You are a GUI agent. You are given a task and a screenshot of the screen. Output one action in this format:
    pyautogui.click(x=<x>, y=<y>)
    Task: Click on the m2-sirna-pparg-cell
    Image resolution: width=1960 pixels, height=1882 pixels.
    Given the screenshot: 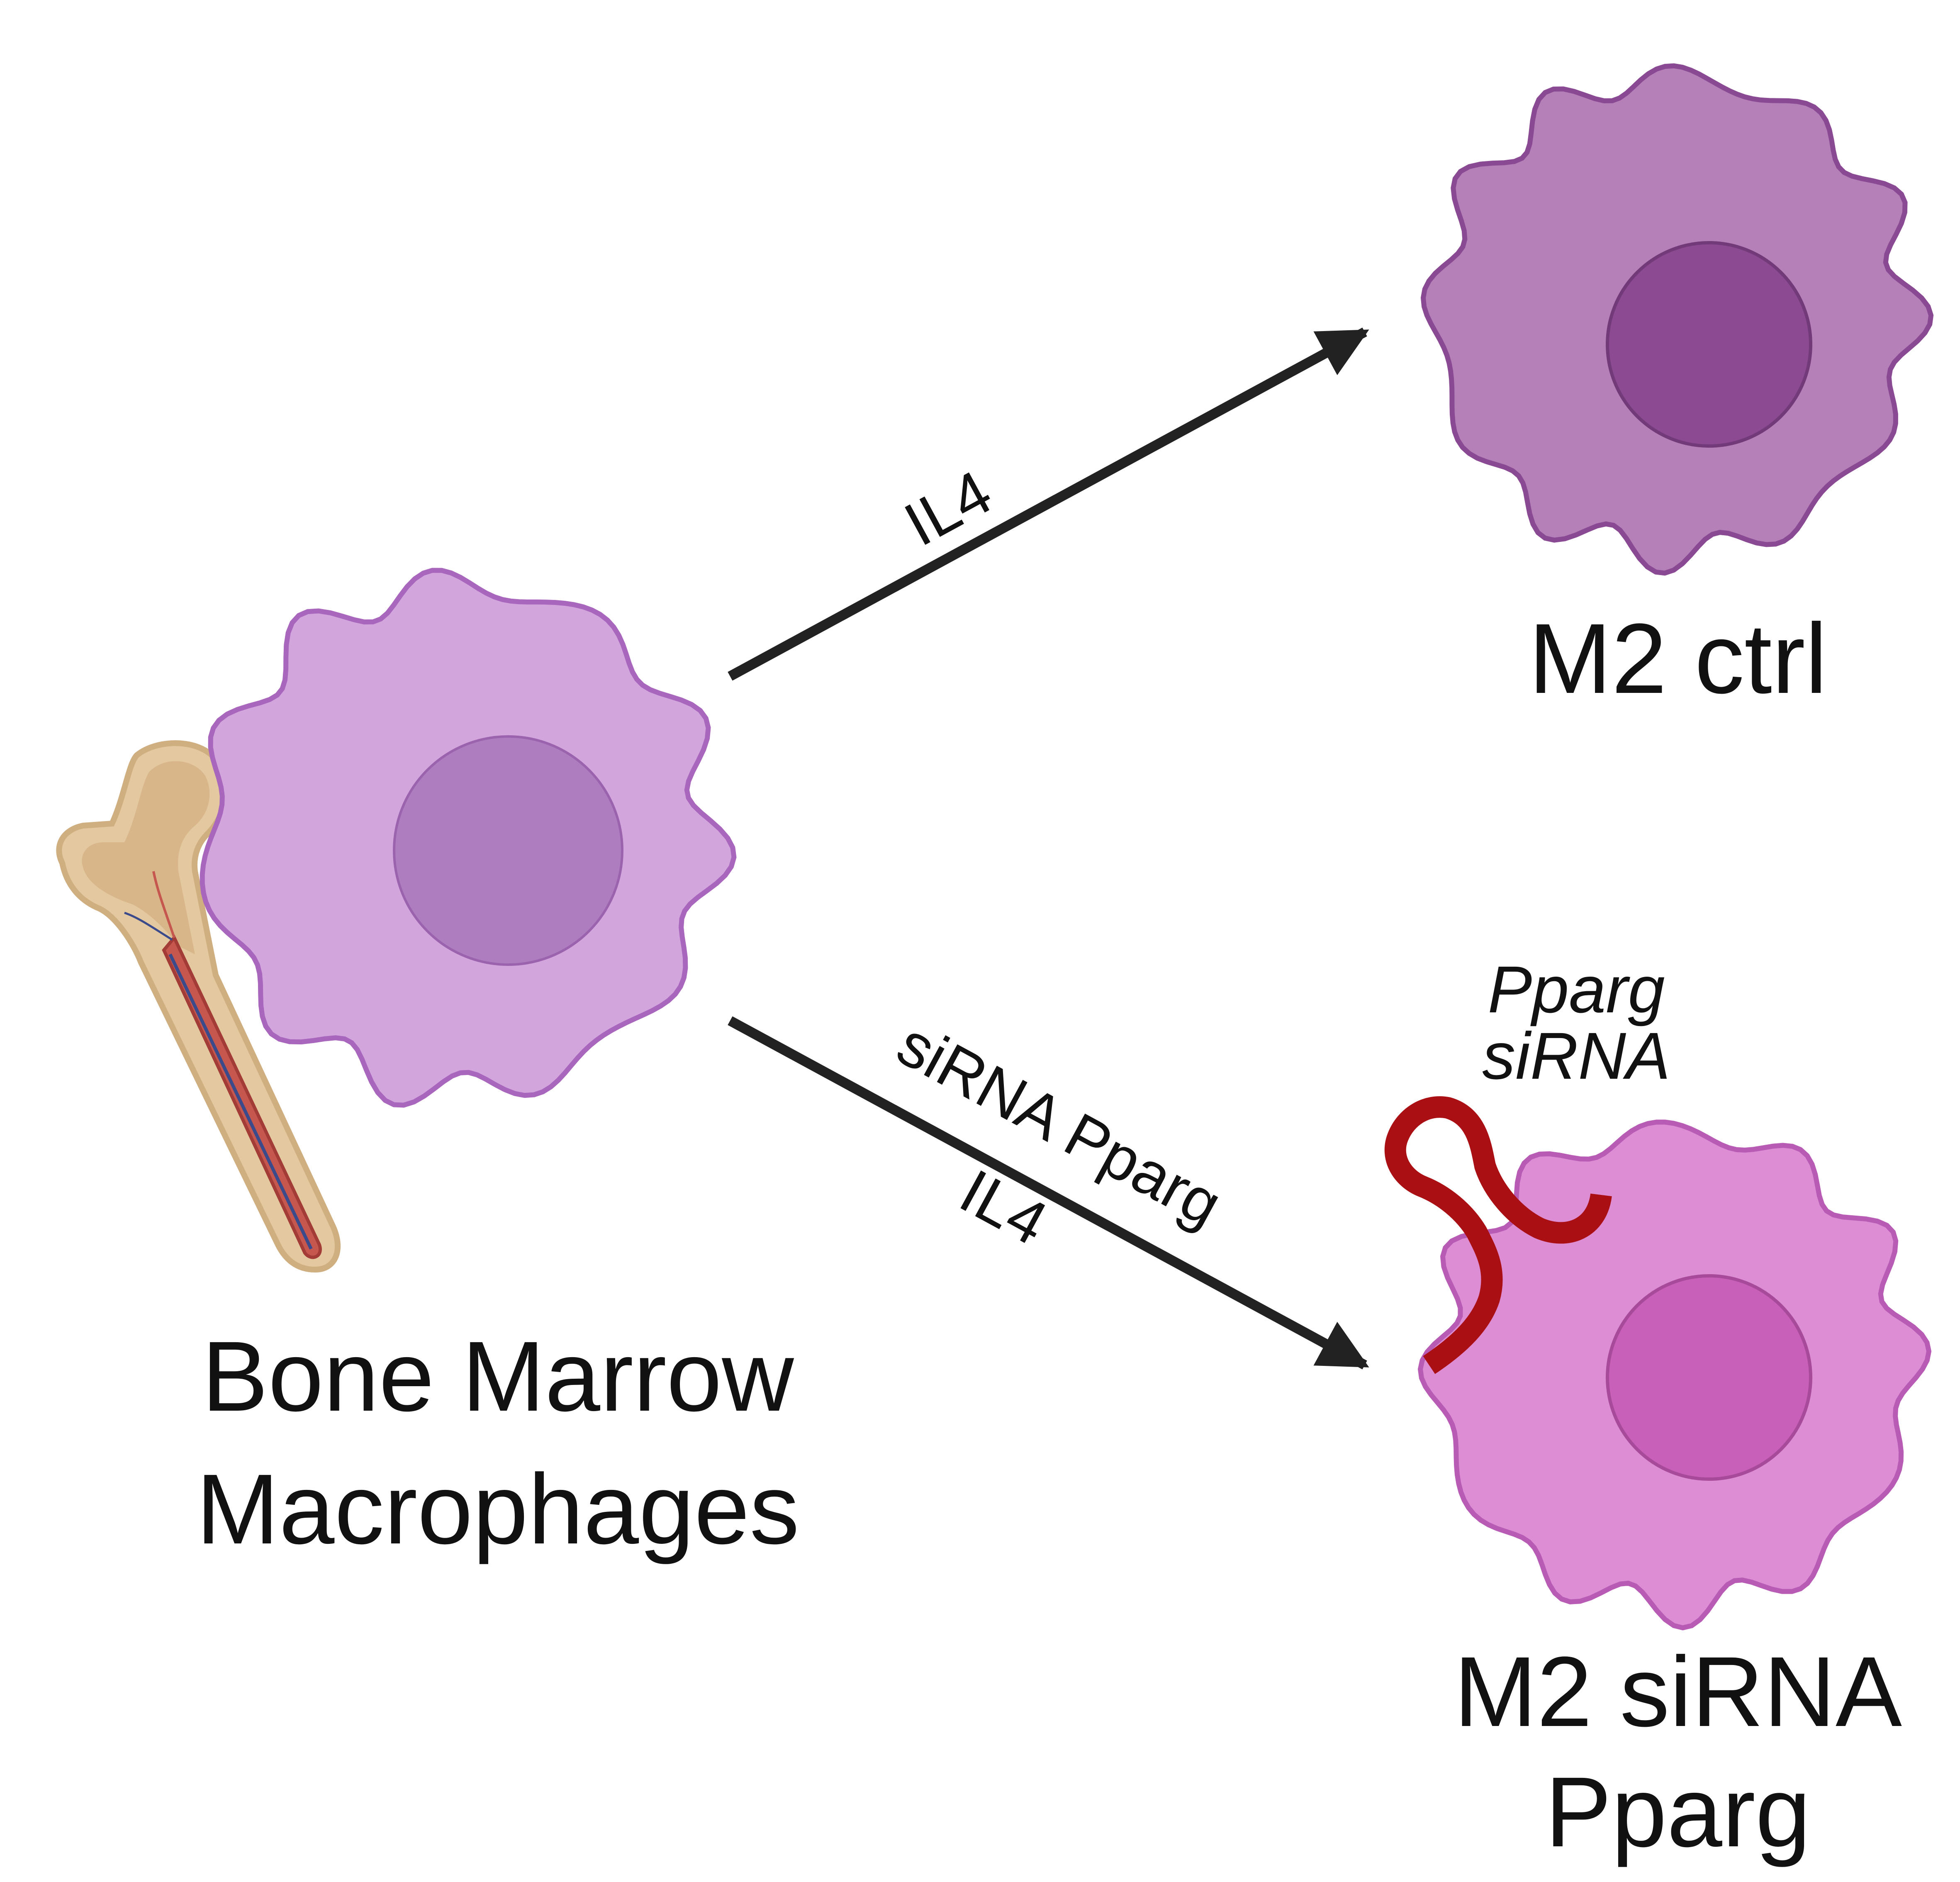 What is the action you would take?
    pyautogui.click(x=1674, y=1375)
    